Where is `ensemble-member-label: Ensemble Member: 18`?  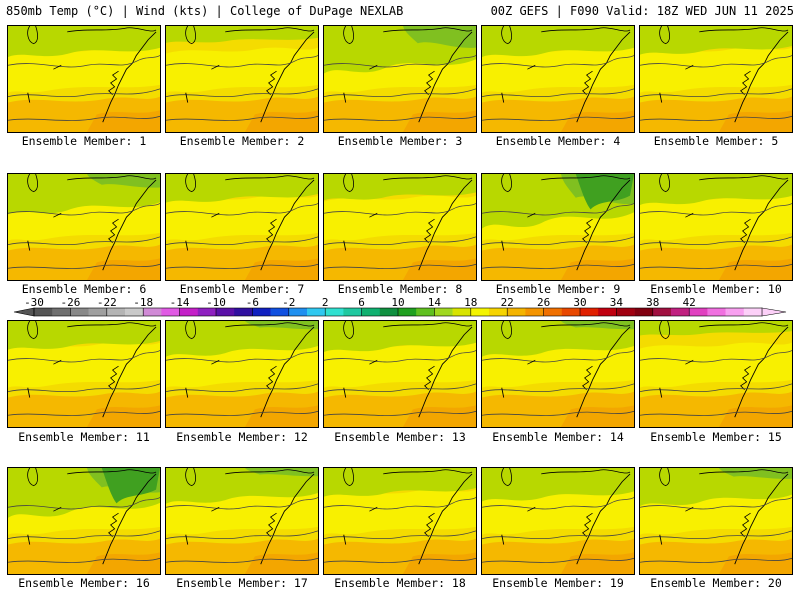 ensemble-member-label: Ensemble Member: 18 is located at coordinates (400, 583).